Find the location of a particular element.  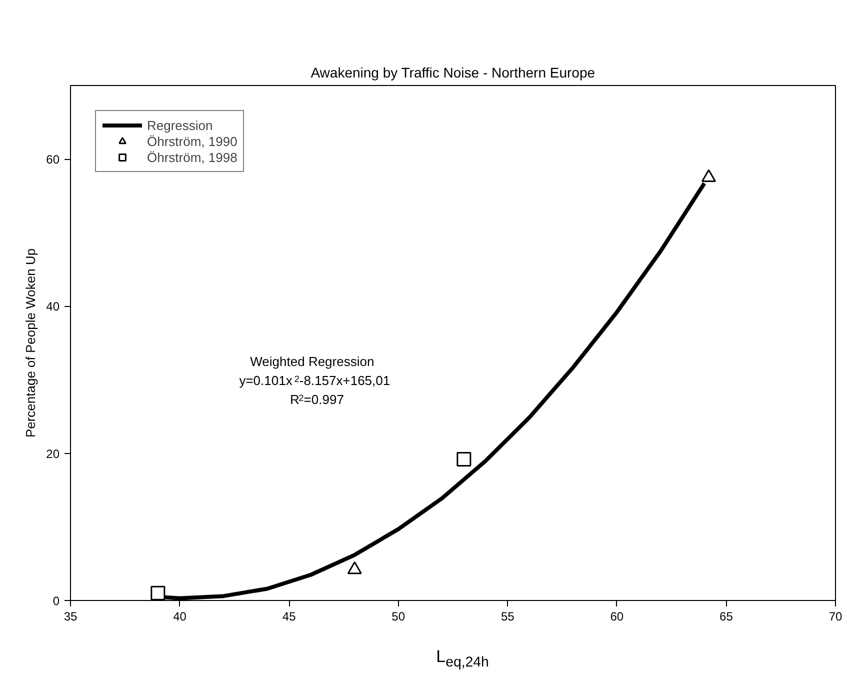

legend-label: Öhrström, 1998 is located at coordinates (192, 157).